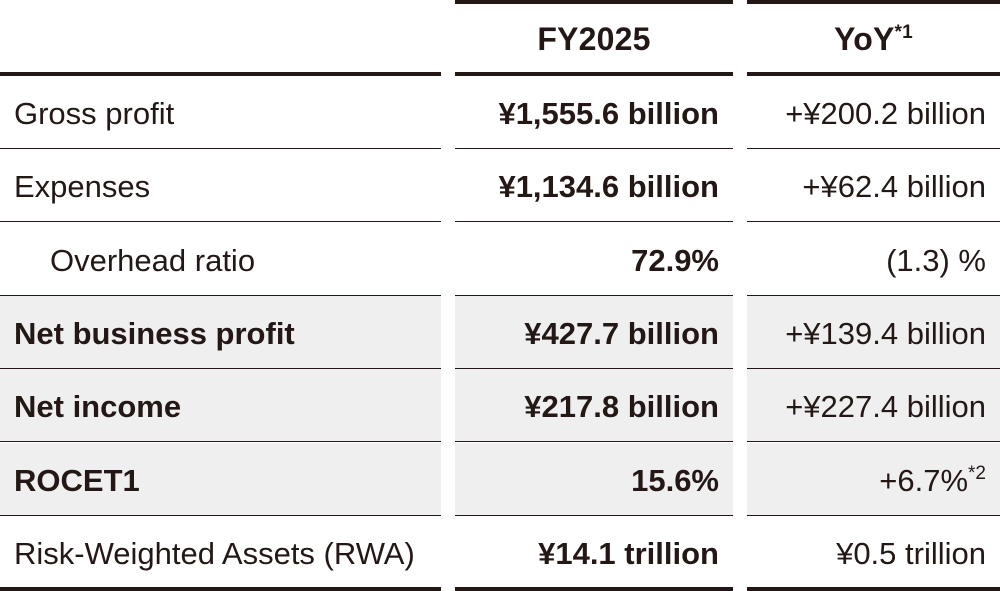 The image size is (1000, 591). I want to click on row-yoy: (1.3) %, so click(873, 259).